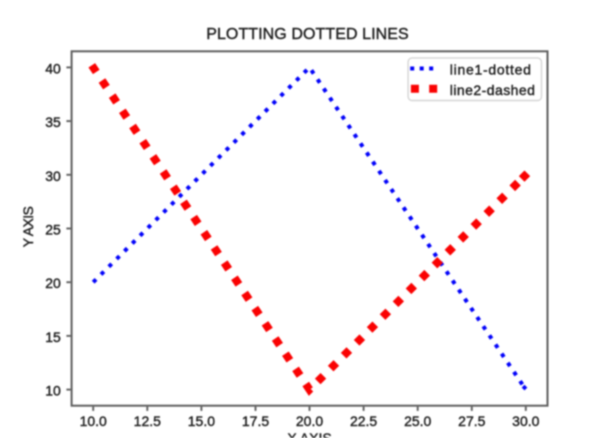 The image size is (600, 438). What do you see at coordinates (53, 283) in the screenshot?
I see `svg-text: 20` at bounding box center [53, 283].